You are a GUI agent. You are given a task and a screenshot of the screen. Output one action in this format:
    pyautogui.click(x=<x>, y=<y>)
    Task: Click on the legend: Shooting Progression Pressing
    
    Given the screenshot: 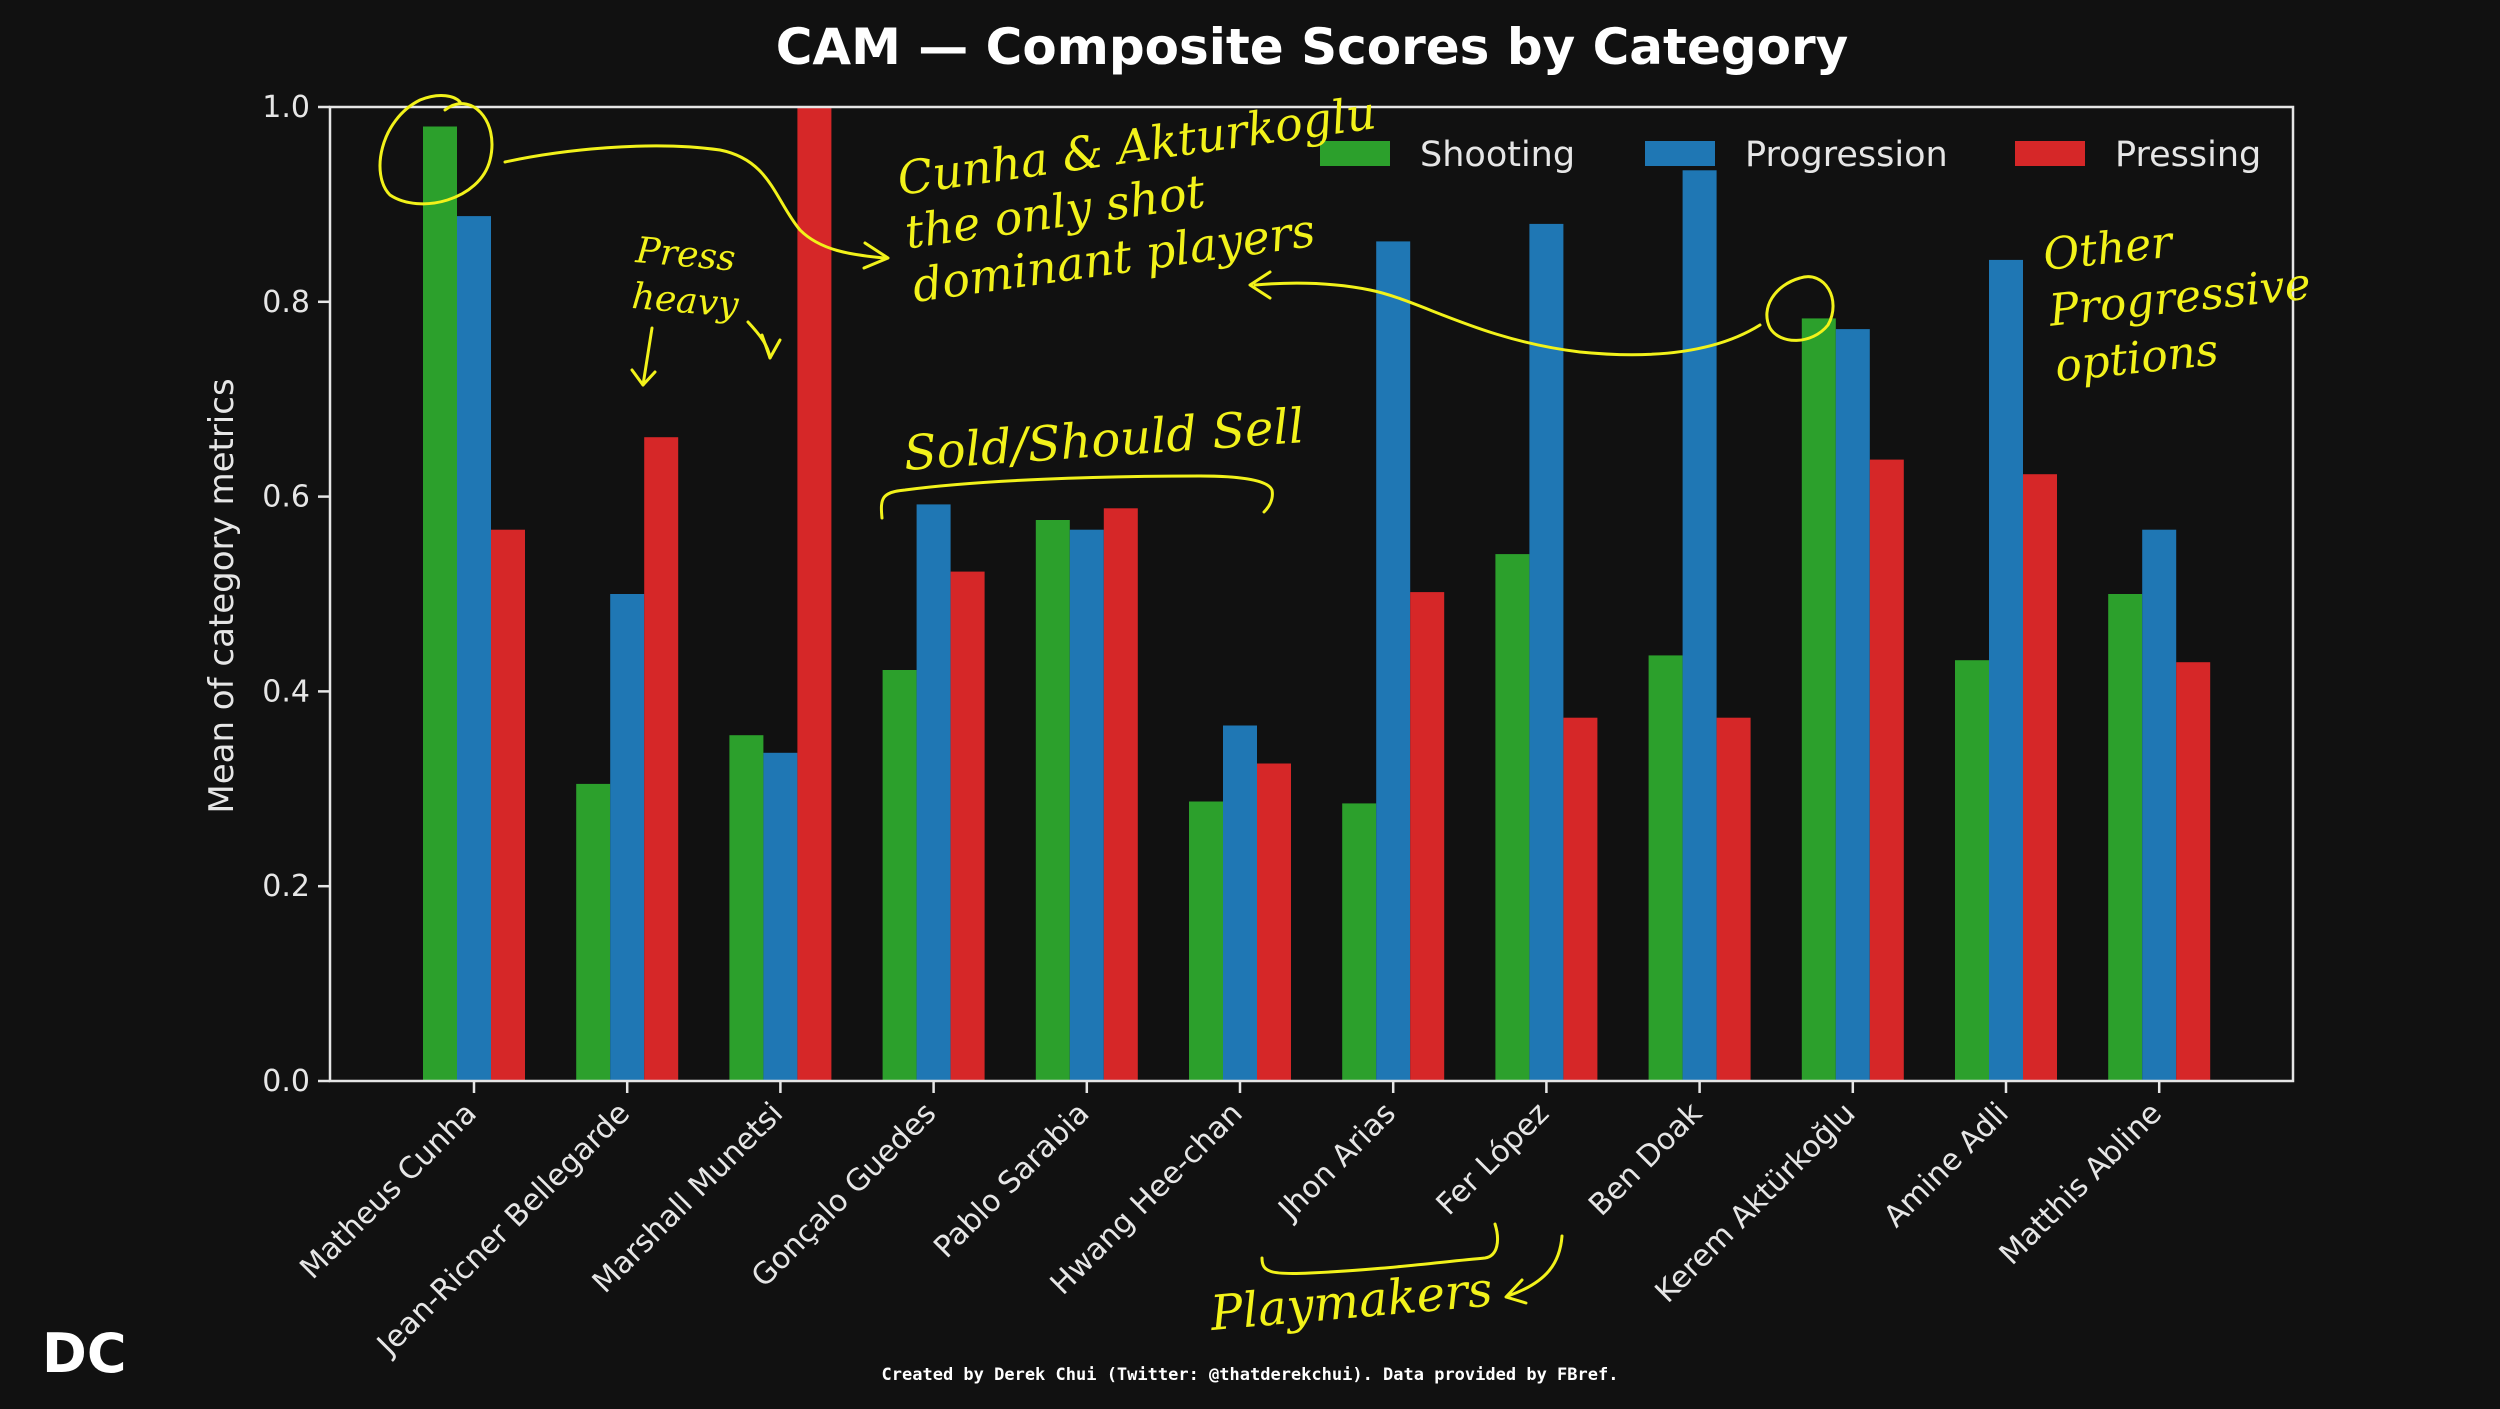 What is the action you would take?
    pyautogui.click(x=1790, y=155)
    